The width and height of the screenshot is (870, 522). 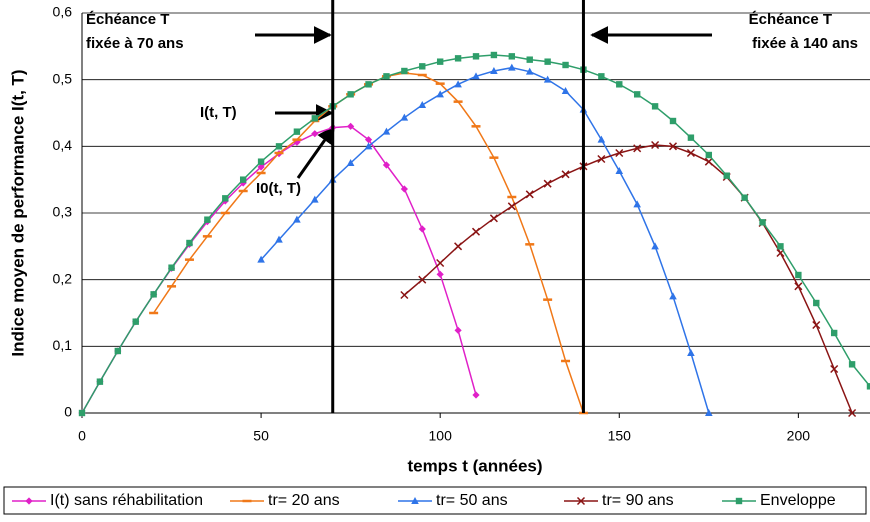 I want to click on legend-label: tr= 50 ans, so click(x=472, y=500).